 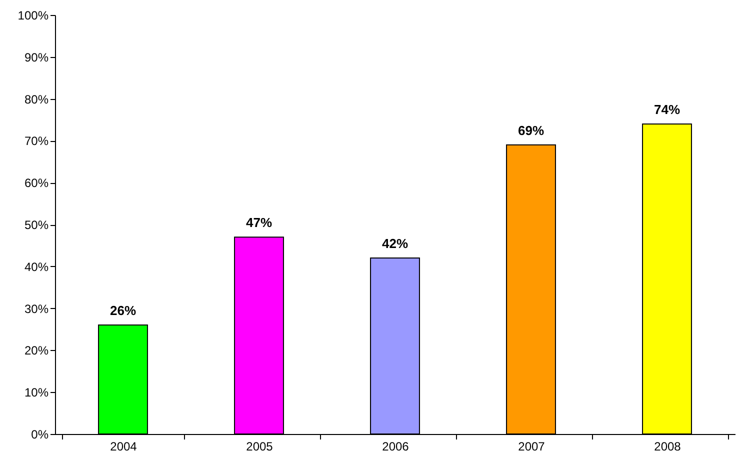 What do you see at coordinates (668, 447) in the screenshot?
I see `x-tick-label: 2008` at bounding box center [668, 447].